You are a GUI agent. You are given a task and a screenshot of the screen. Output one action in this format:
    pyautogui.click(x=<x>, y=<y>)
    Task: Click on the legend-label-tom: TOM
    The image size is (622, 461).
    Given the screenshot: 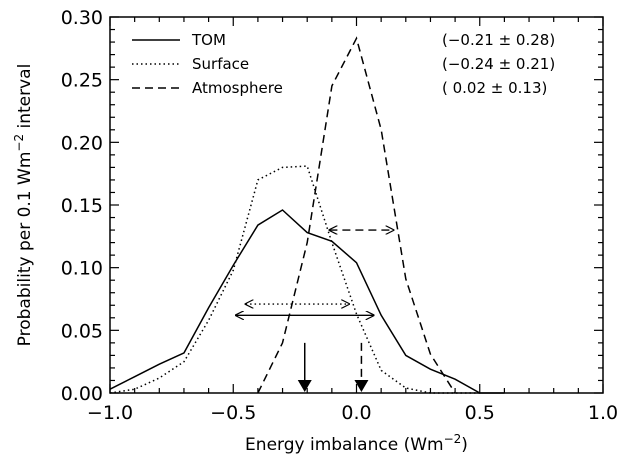 What is the action you would take?
    pyautogui.click(x=208, y=40)
    